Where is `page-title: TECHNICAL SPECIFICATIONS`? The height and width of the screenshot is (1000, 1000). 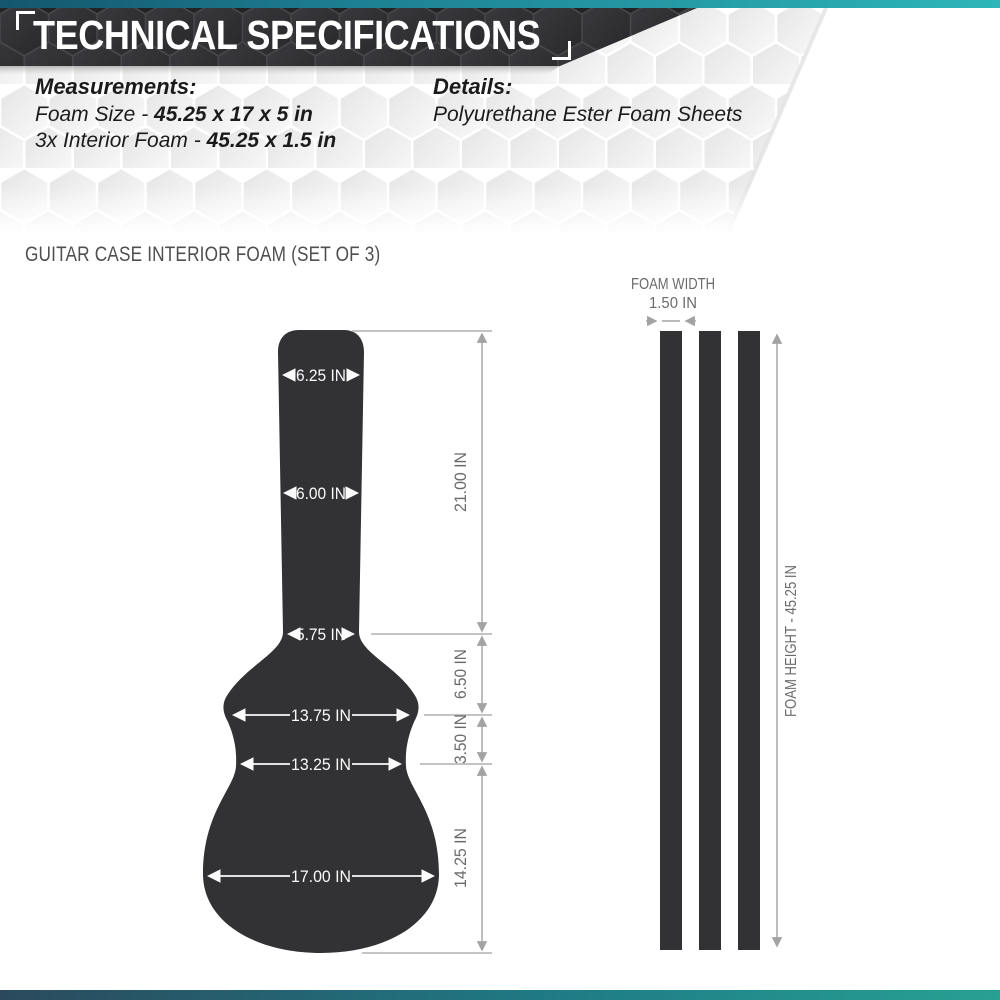
page-title: TECHNICAL SPECIFICATIONS is located at coordinates (287, 34).